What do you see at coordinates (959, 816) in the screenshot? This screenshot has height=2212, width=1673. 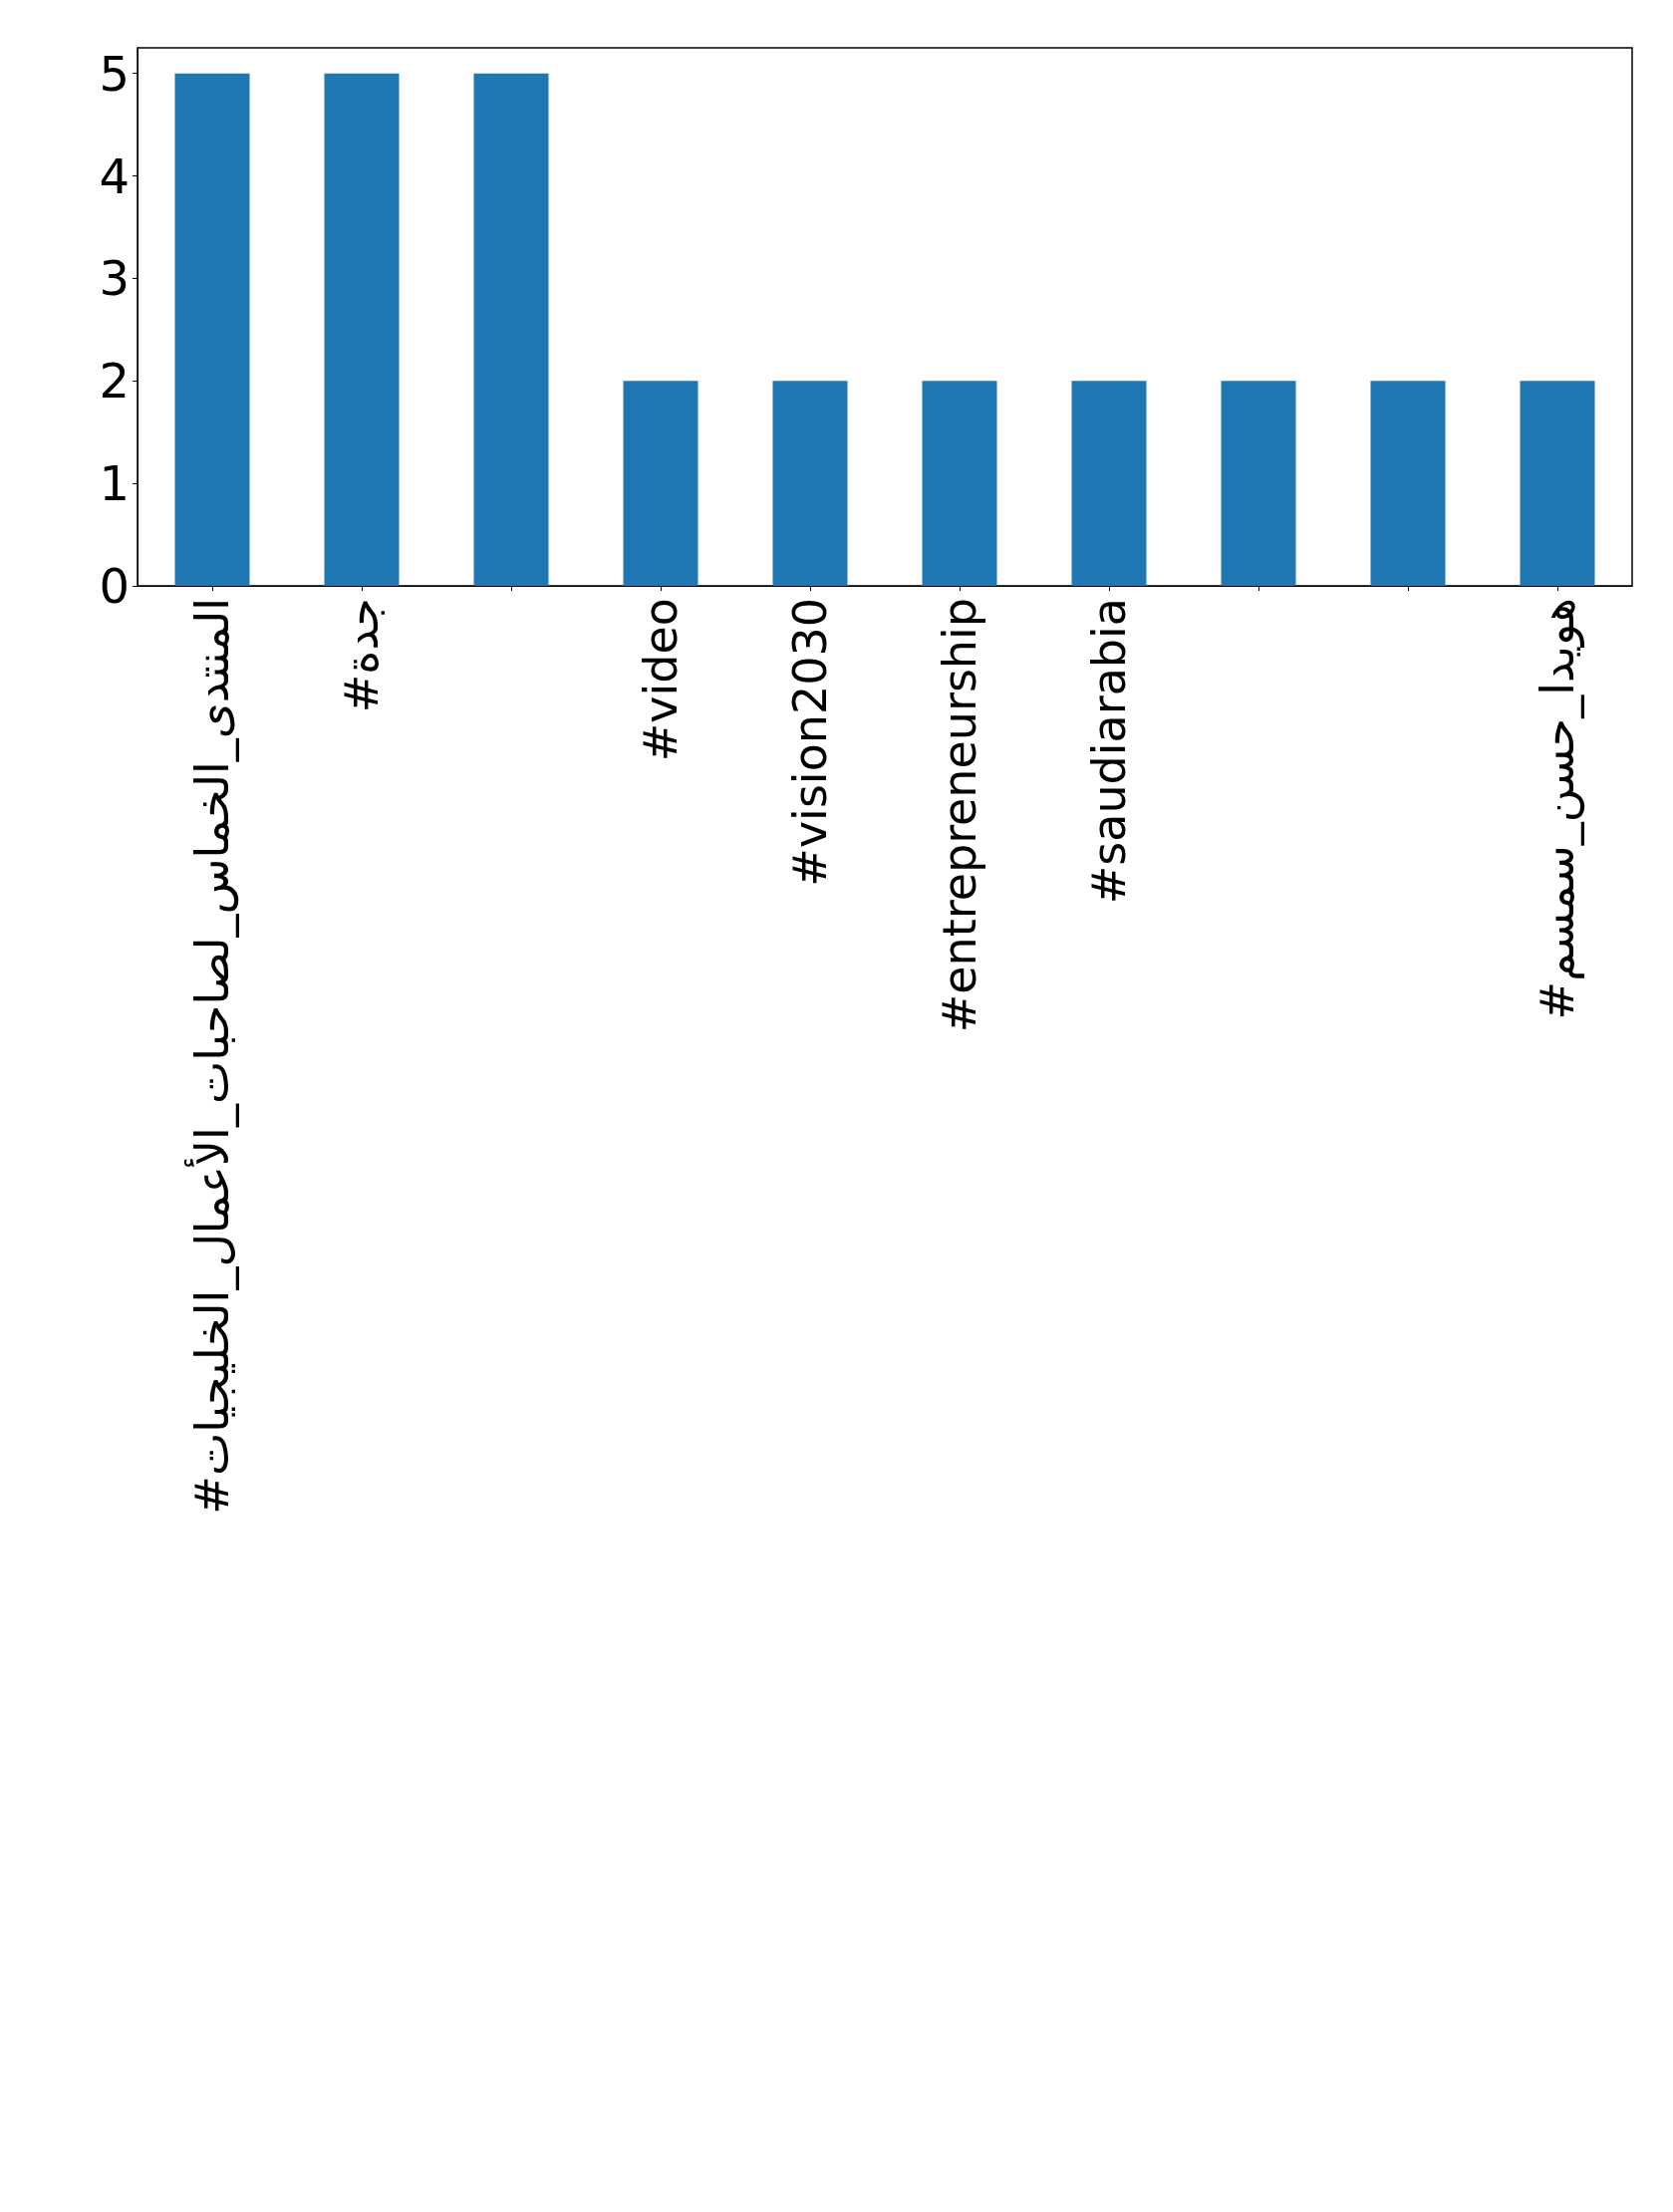 I see `x-tick-label: #entrepreneurship` at bounding box center [959, 816].